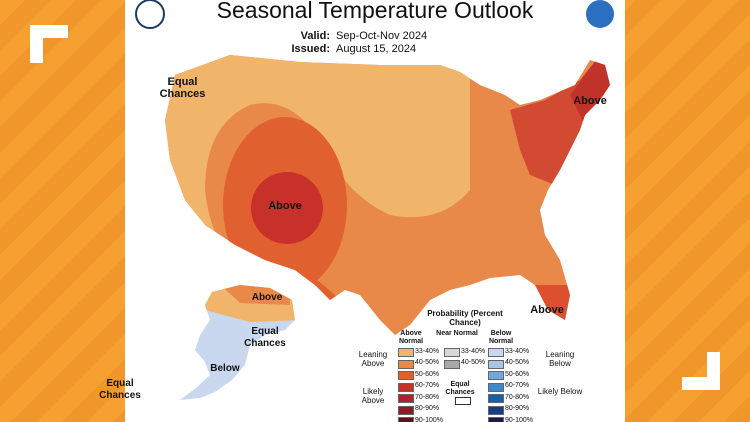 The height and width of the screenshot is (422, 750). What do you see at coordinates (373, 359) in the screenshot?
I see `row-label: Leaning Above` at bounding box center [373, 359].